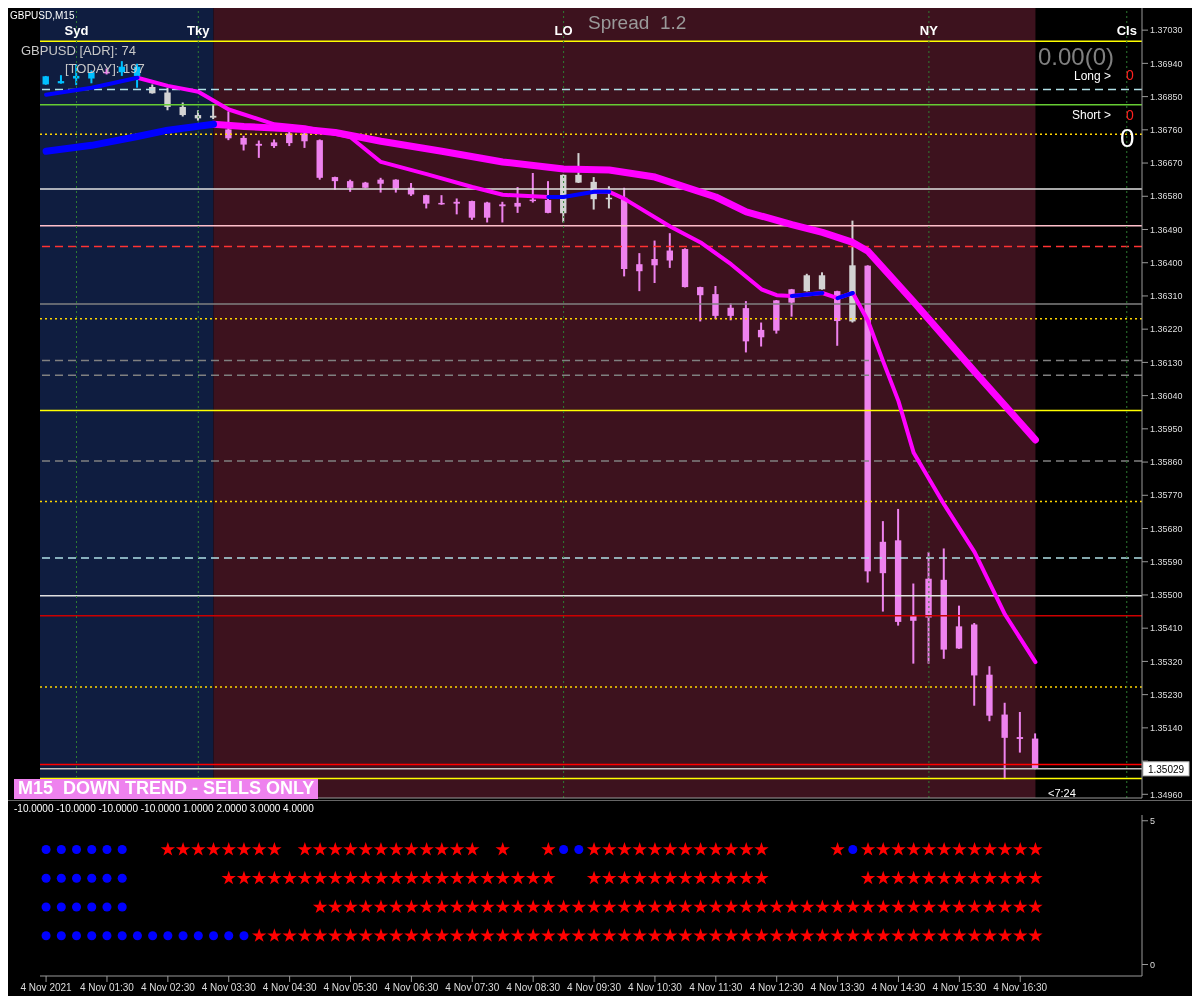 Image resolution: width=1200 pixels, height=1000 pixels. I want to click on x-tick-label: 4 Nov 10:30, so click(655, 988).